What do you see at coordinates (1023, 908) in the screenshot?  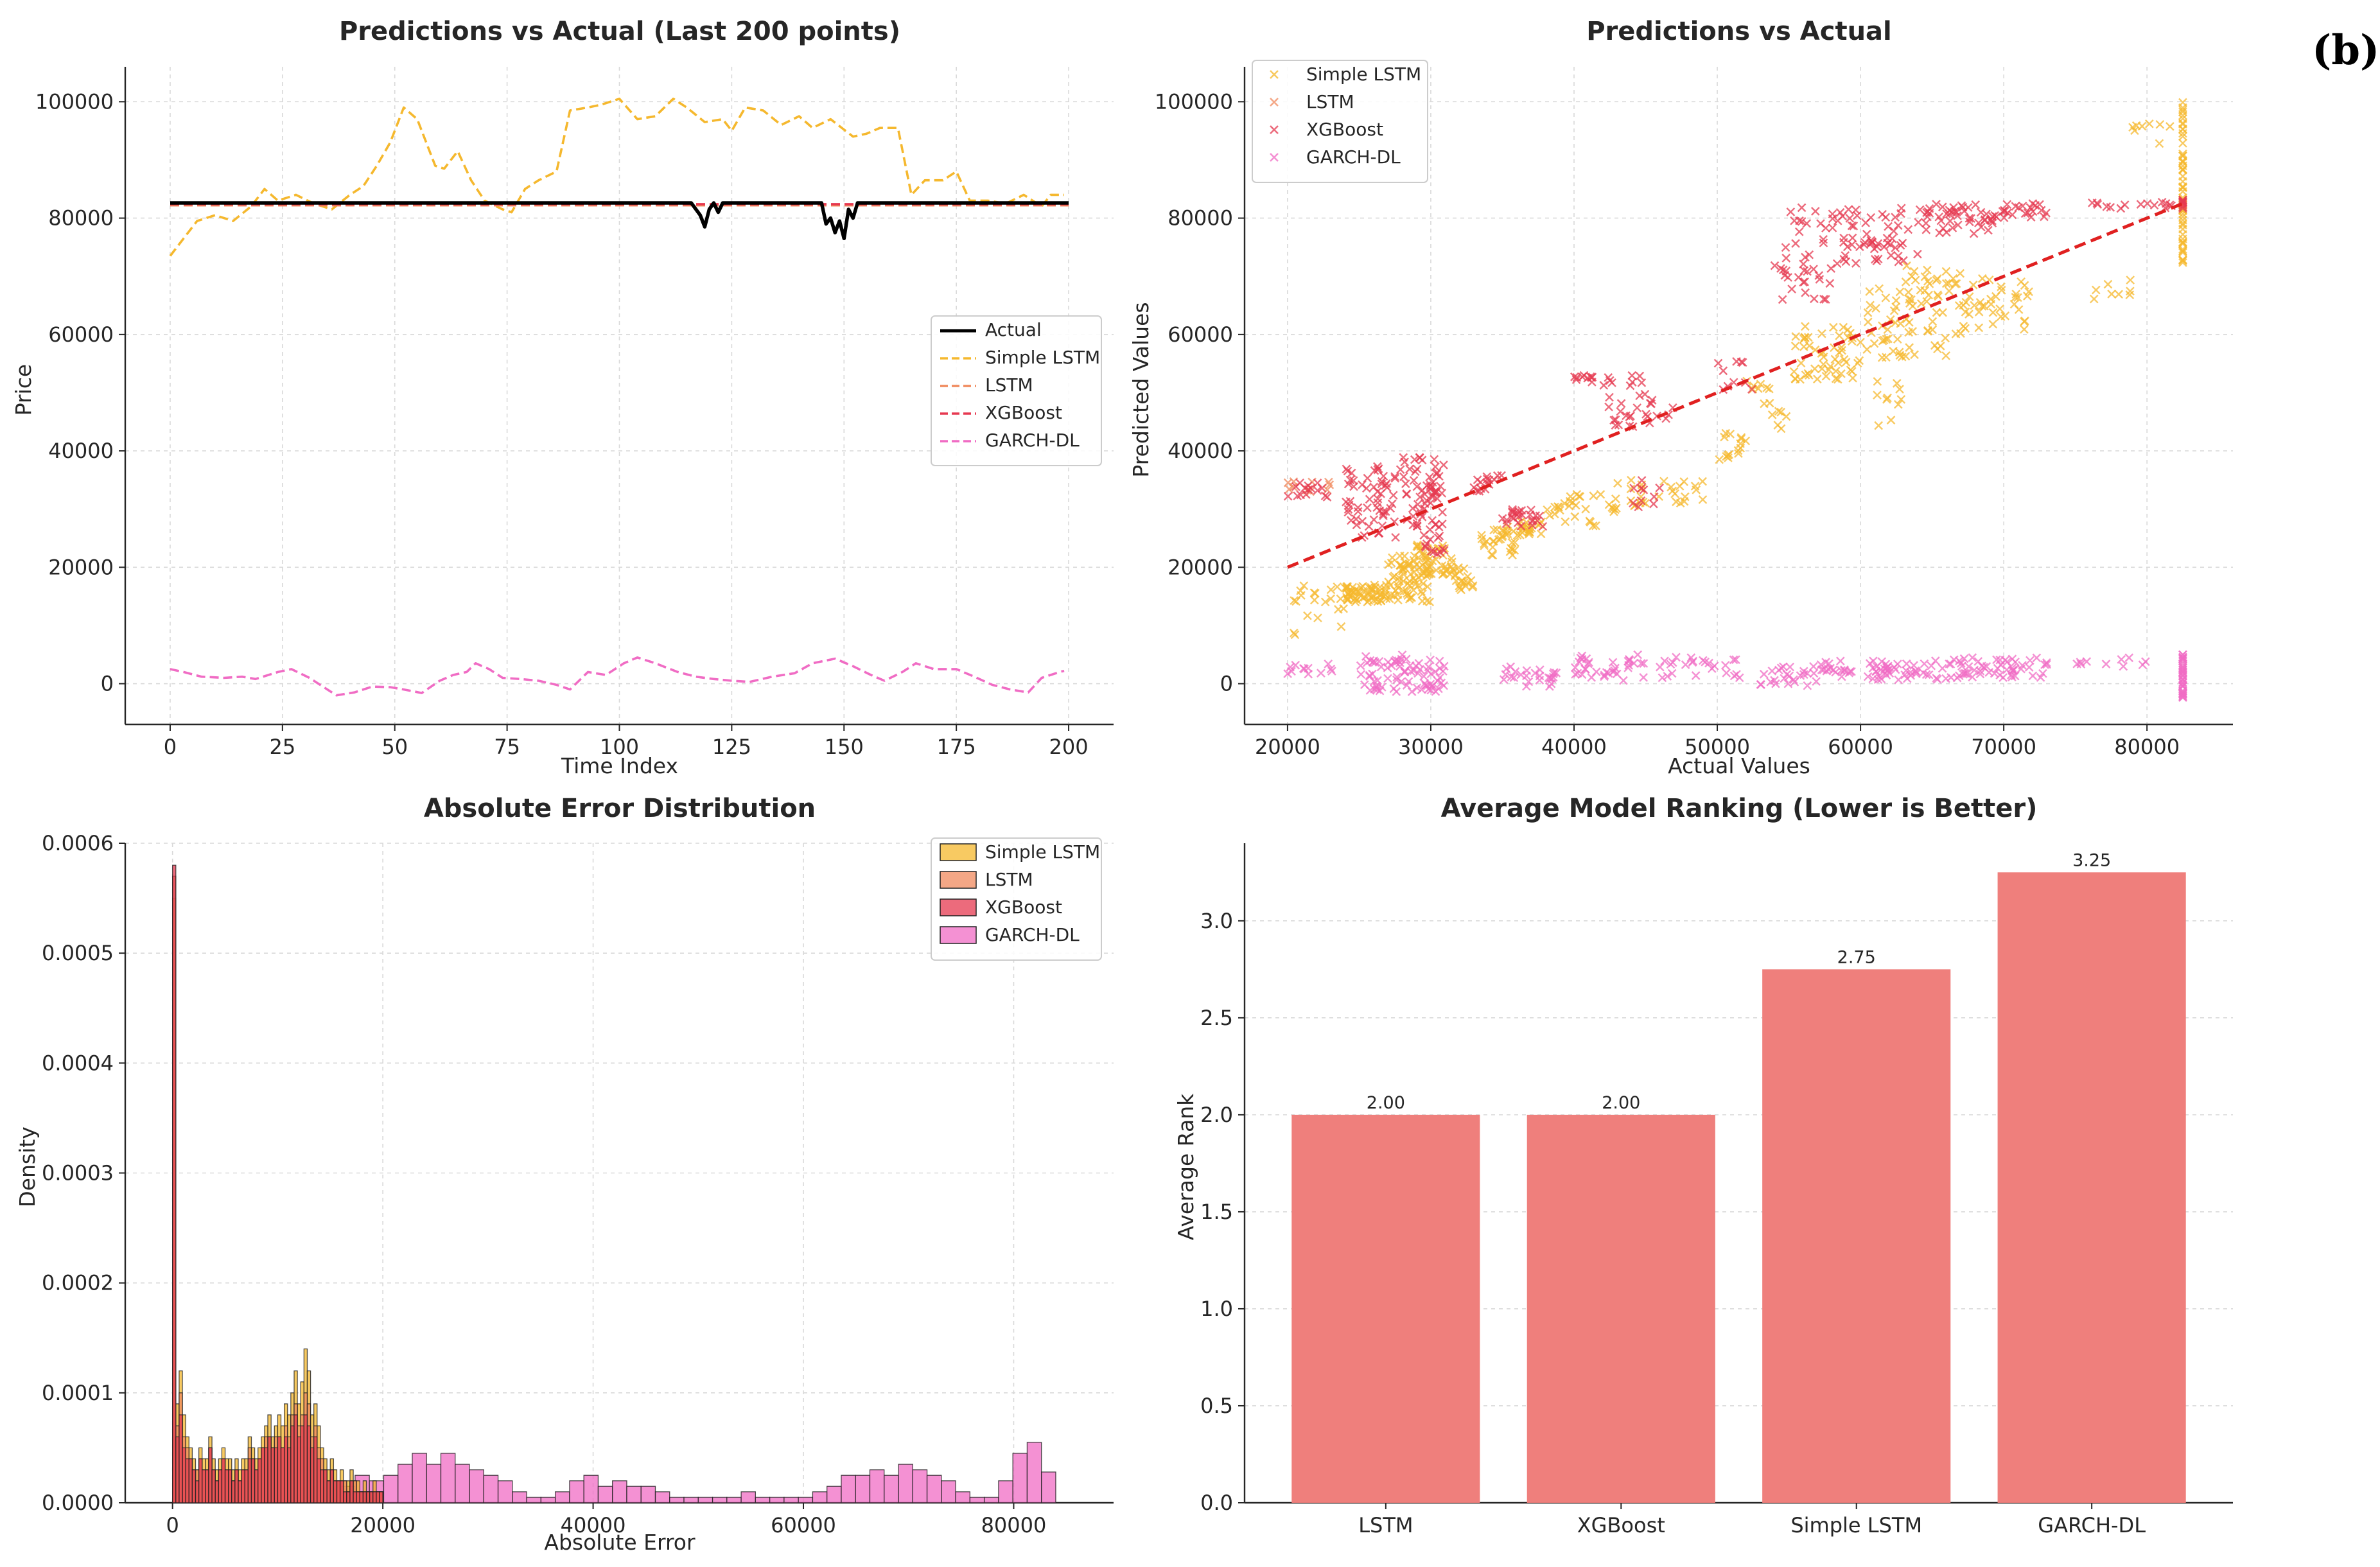 I see `histogram-legend-label: XGBoost` at bounding box center [1023, 908].